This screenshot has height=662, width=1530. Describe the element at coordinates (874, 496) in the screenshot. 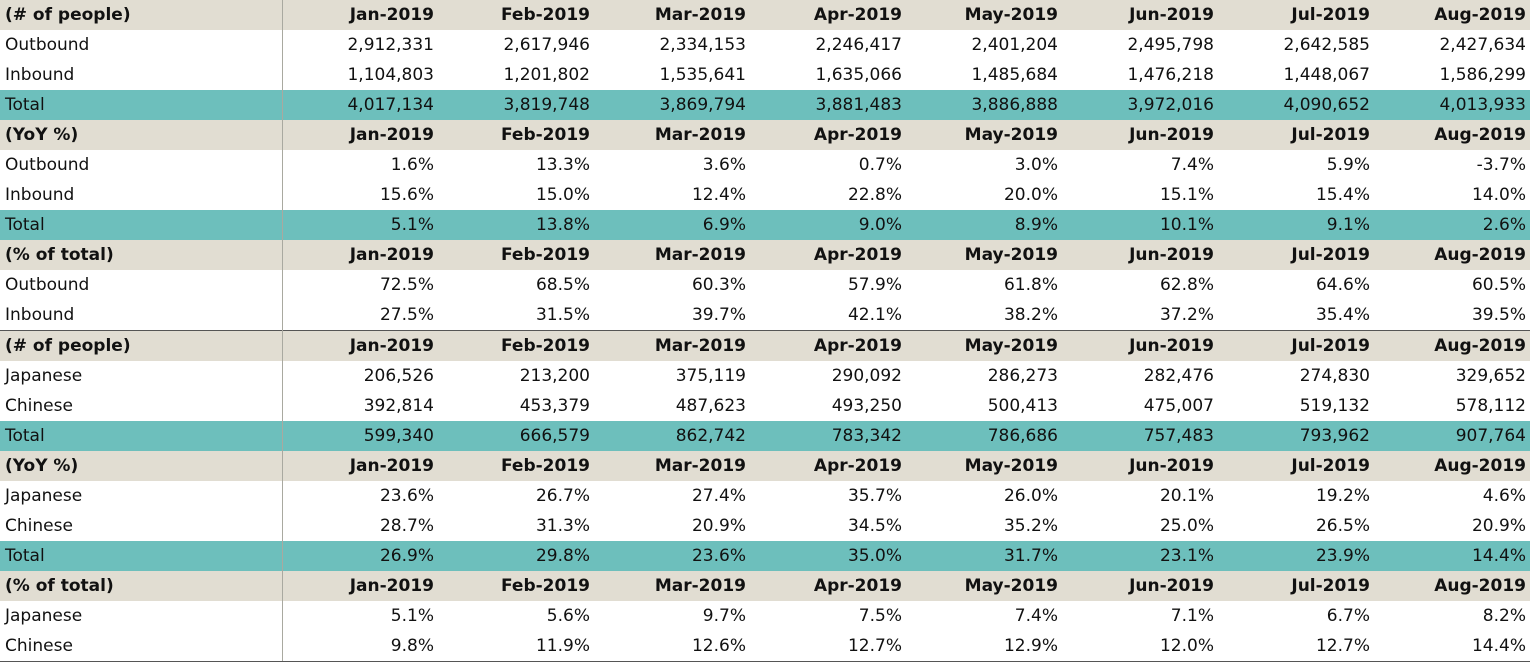

I see `value-cell: 35.7%` at that location.